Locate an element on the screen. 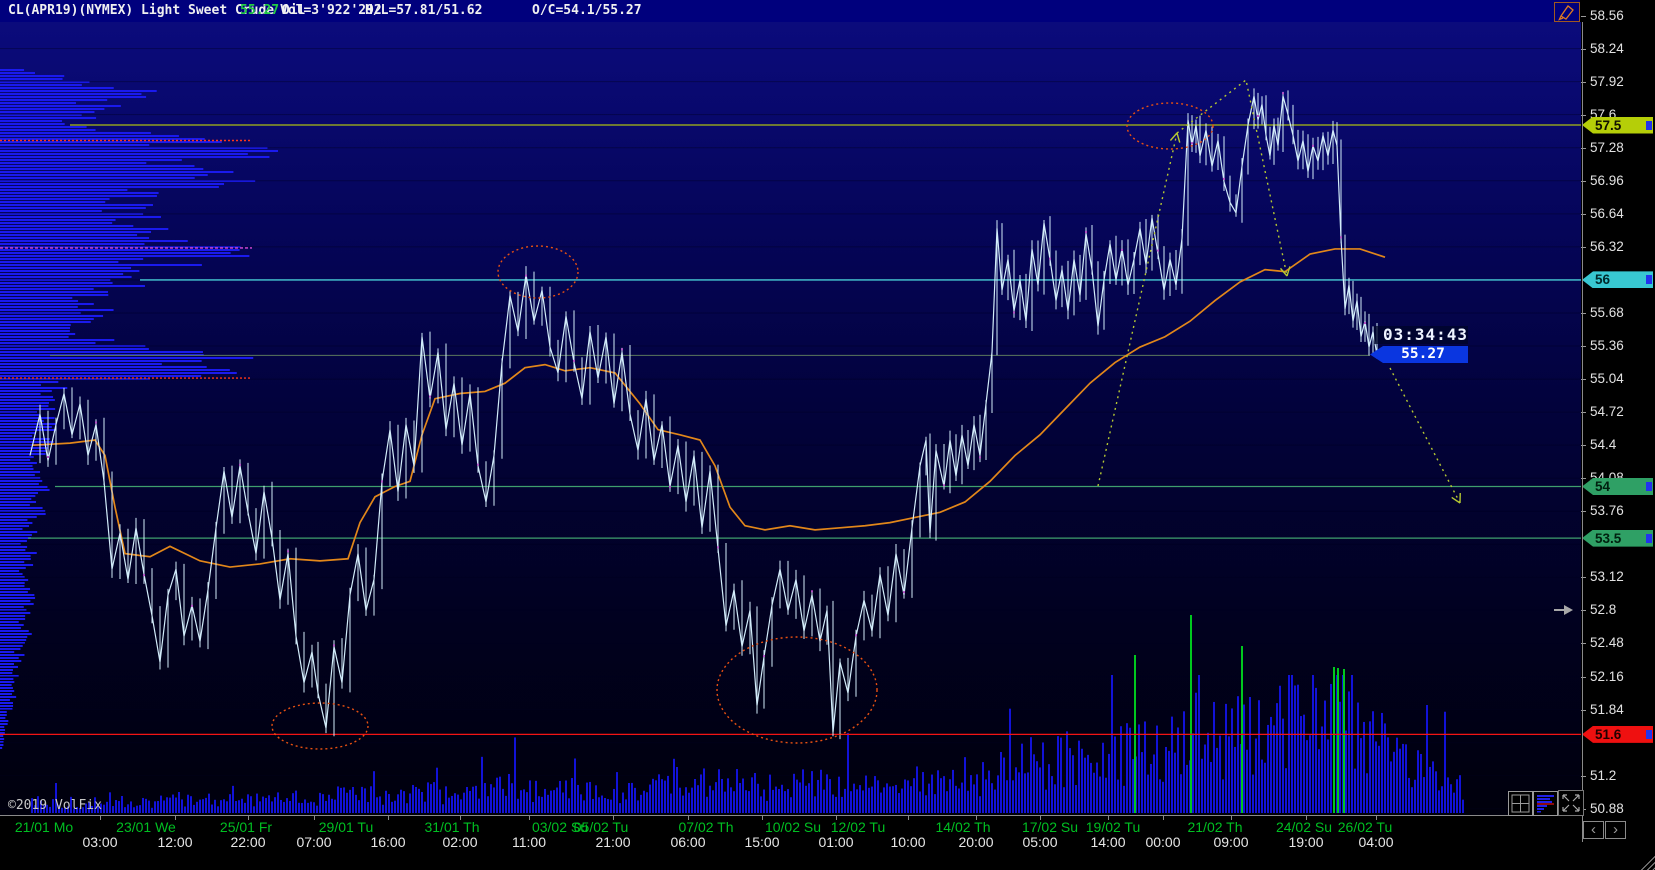  price-tick-label: 55.04 is located at coordinates (1607, 379).